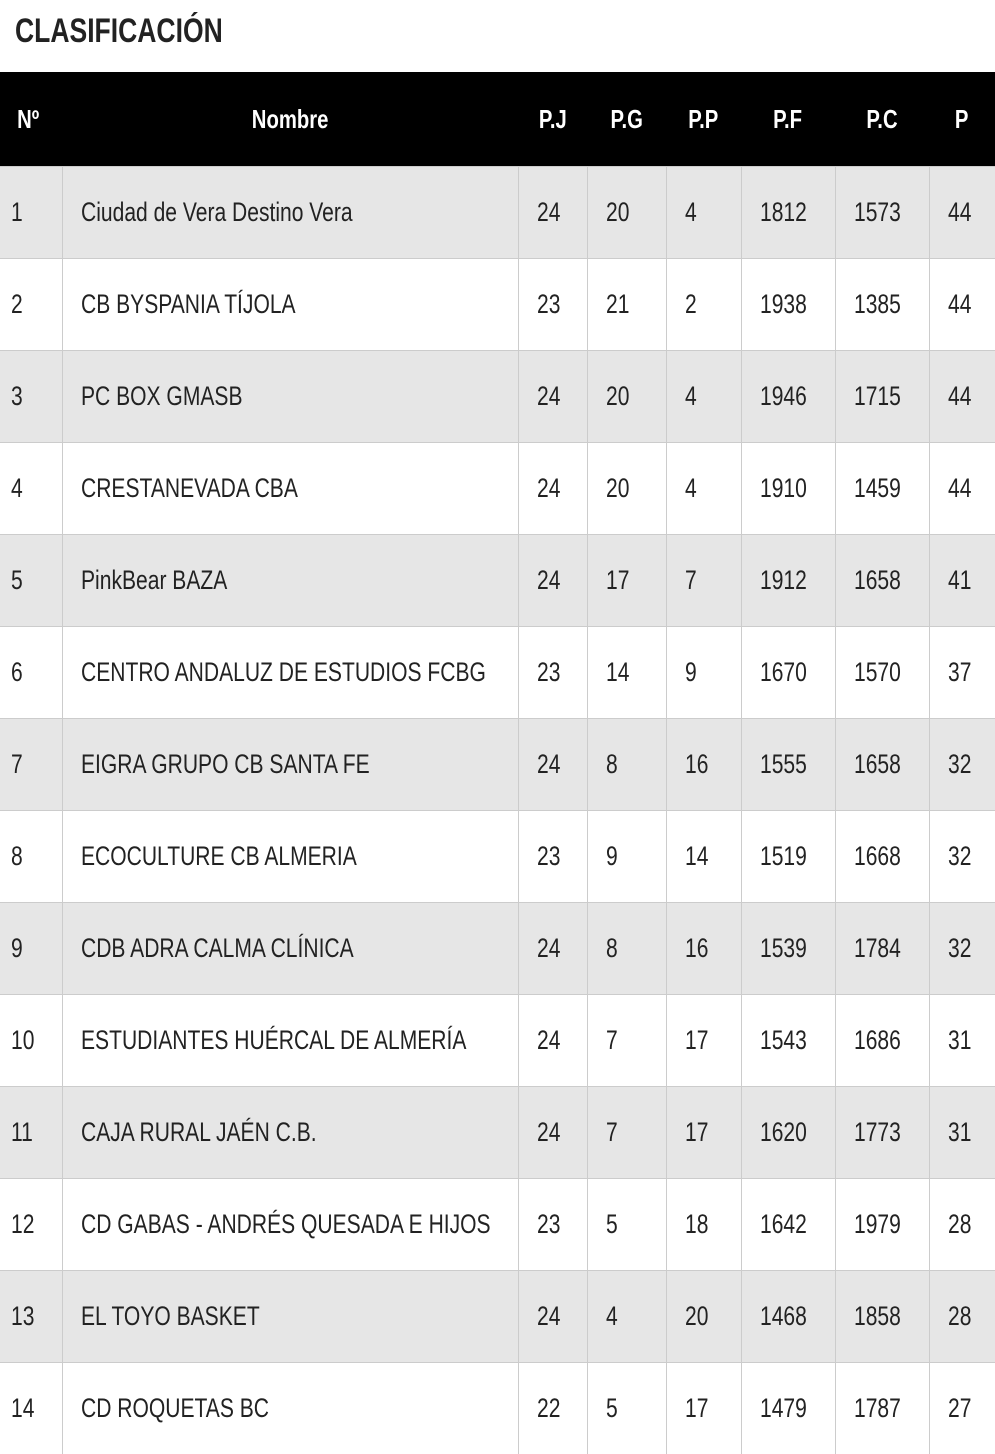 The height and width of the screenshot is (1454, 995). What do you see at coordinates (290, 1225) in the screenshot?
I see `table-cell: CD GABAS - ANDRÉS QUESADA E HIJOS` at bounding box center [290, 1225].